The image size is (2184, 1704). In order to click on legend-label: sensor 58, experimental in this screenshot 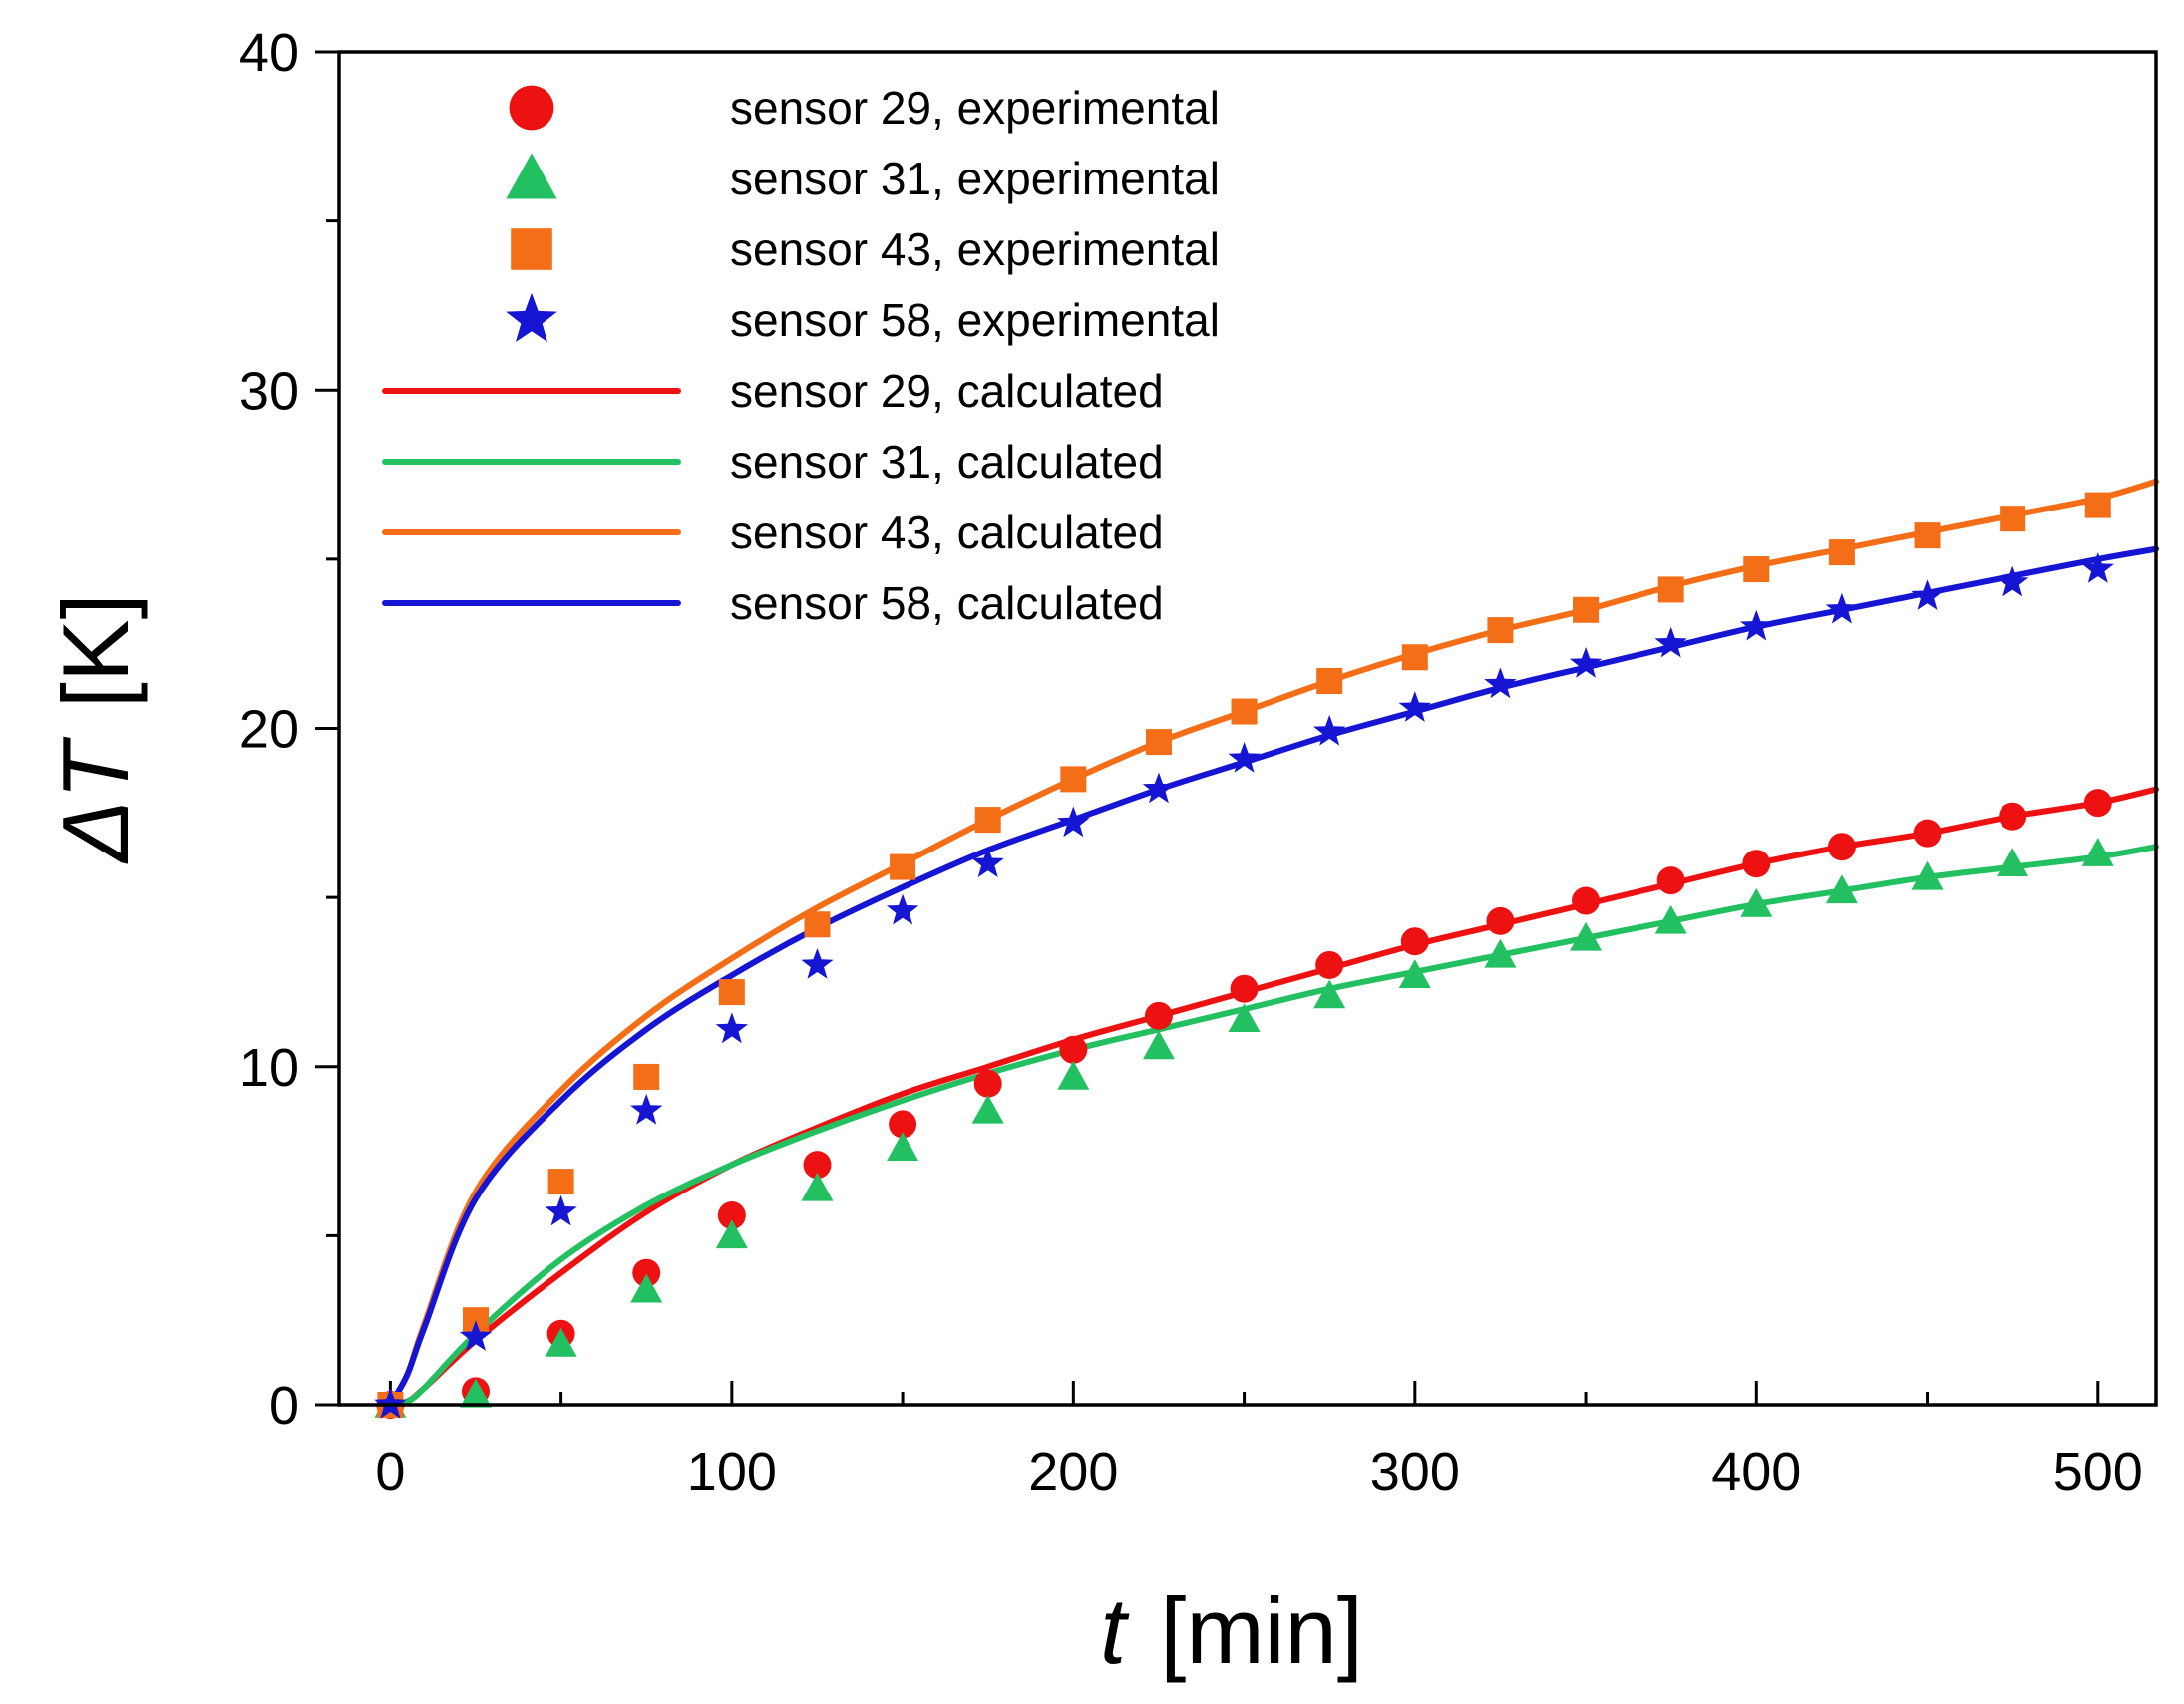, I will do `click(975, 320)`.